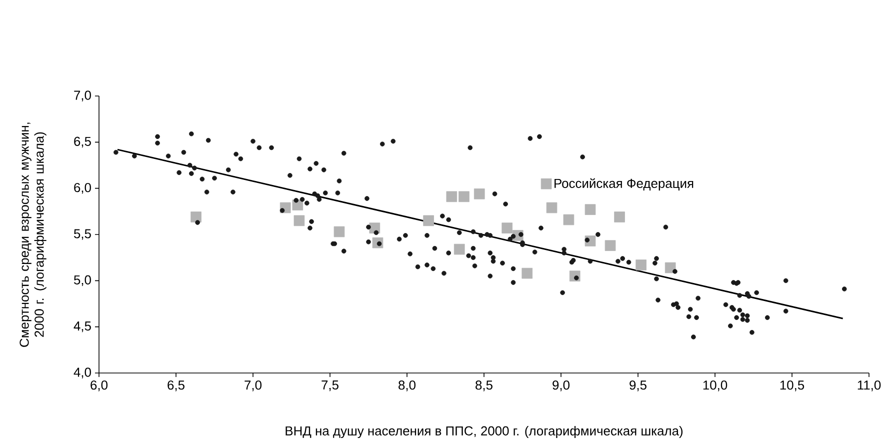 The image size is (890, 446). Describe the element at coordinates (82, 188) in the screenshot. I see `y-tick-label: 6,0` at that location.